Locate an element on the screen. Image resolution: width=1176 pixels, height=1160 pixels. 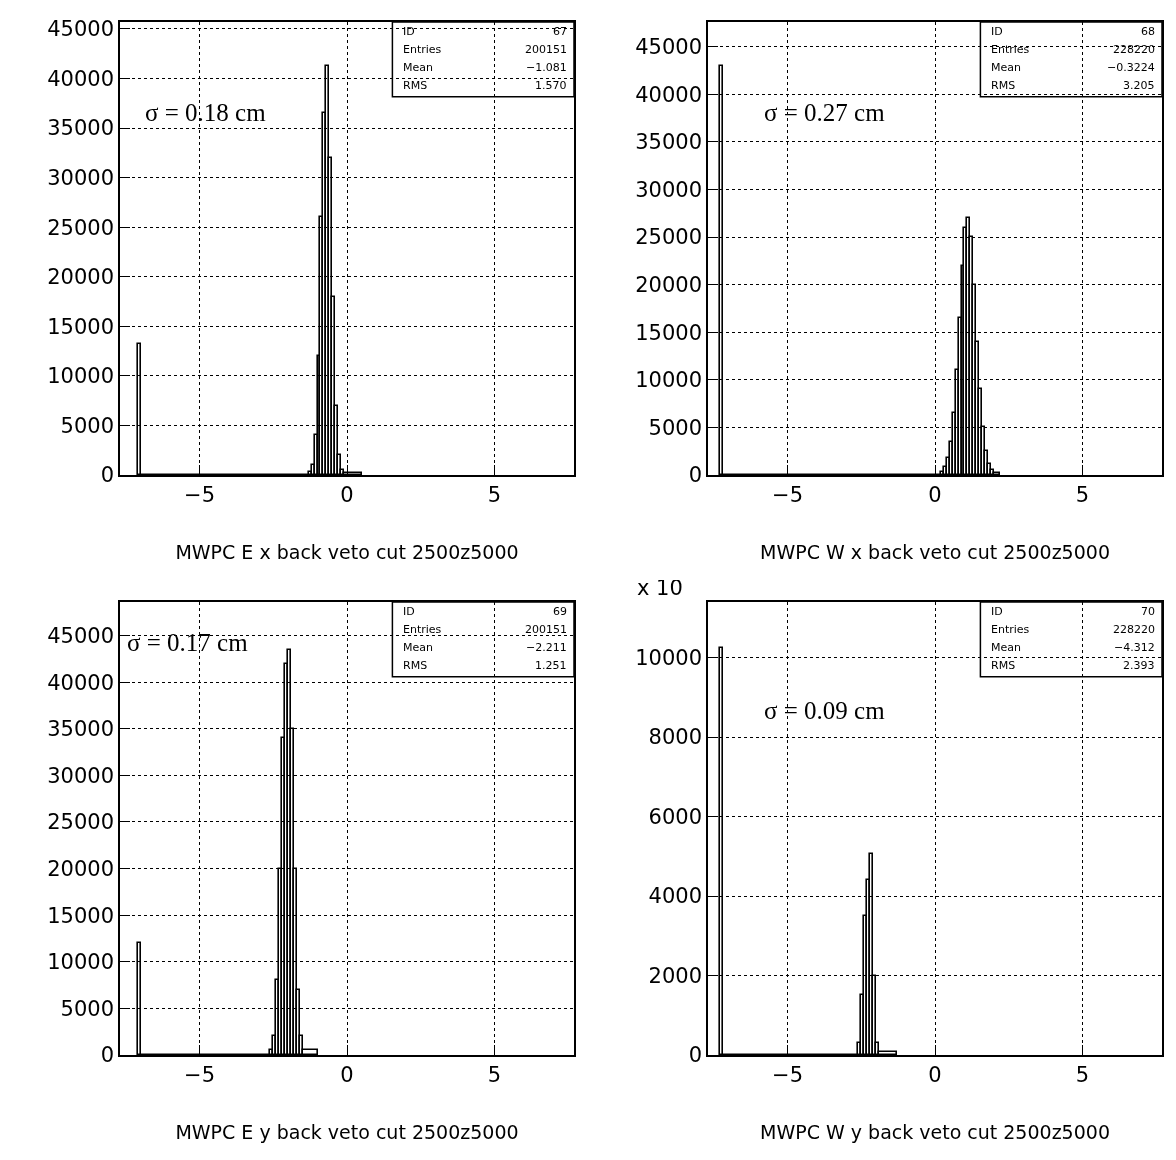
y-tick-label: 6000 is located at coordinates (675, 816).